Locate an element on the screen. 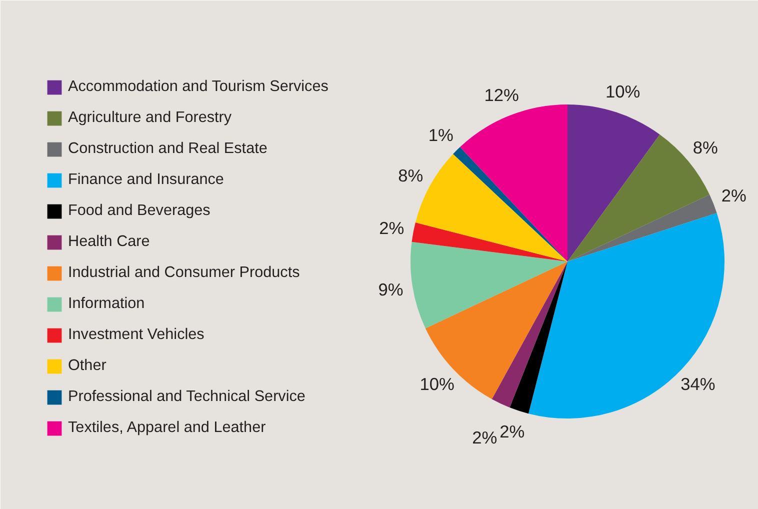 This screenshot has width=758, height=509. legend-label: Finance and Insurance is located at coordinates (146, 180).